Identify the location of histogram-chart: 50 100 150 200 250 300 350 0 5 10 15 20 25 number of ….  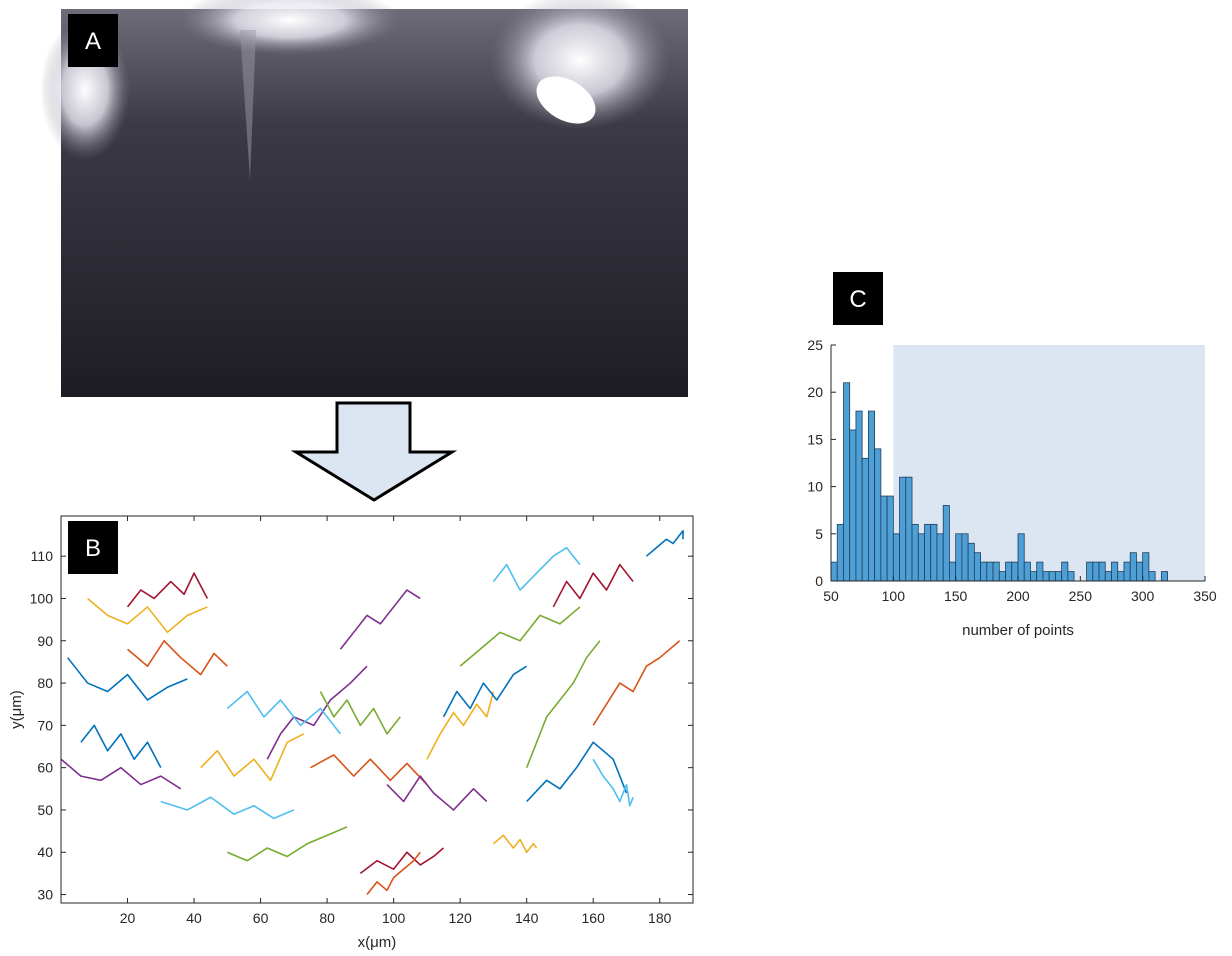
(1011, 488).